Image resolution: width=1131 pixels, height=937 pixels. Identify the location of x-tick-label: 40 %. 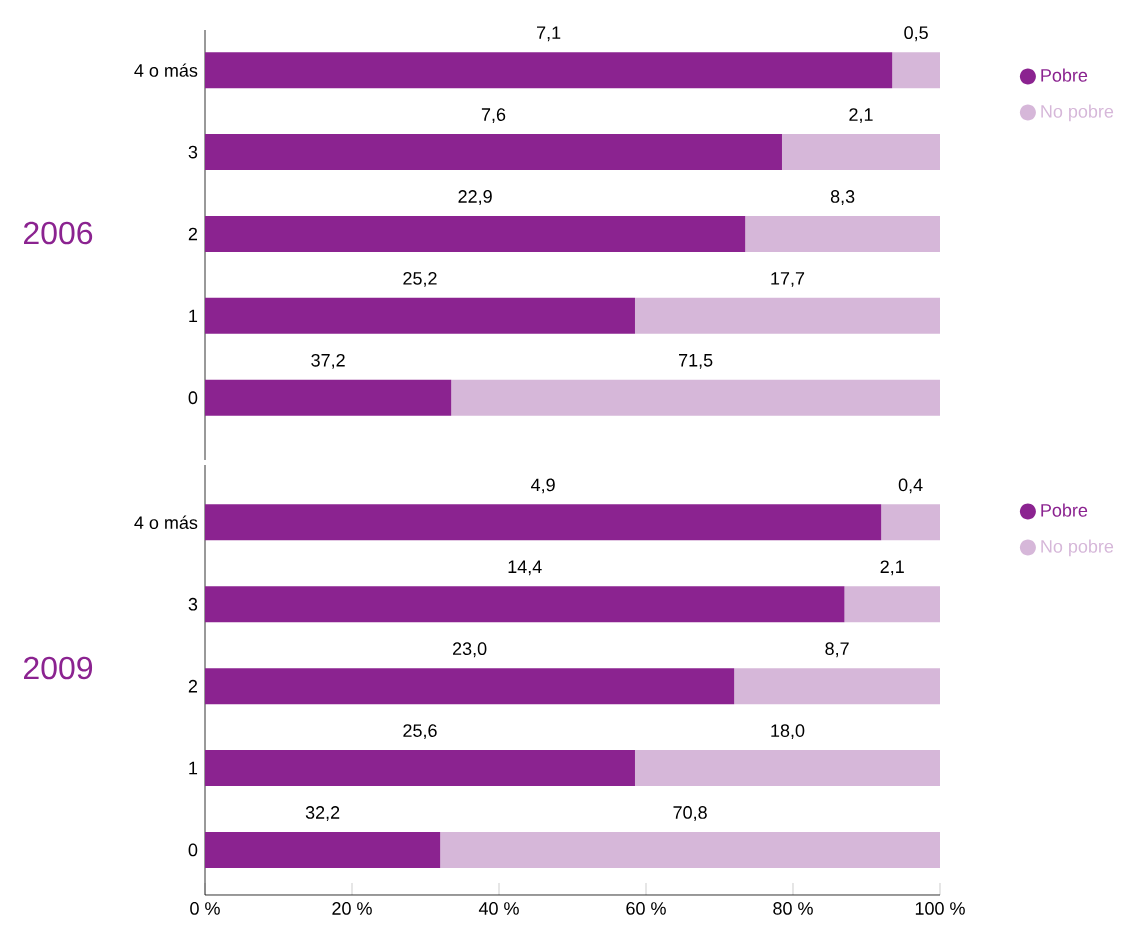
(498, 908).